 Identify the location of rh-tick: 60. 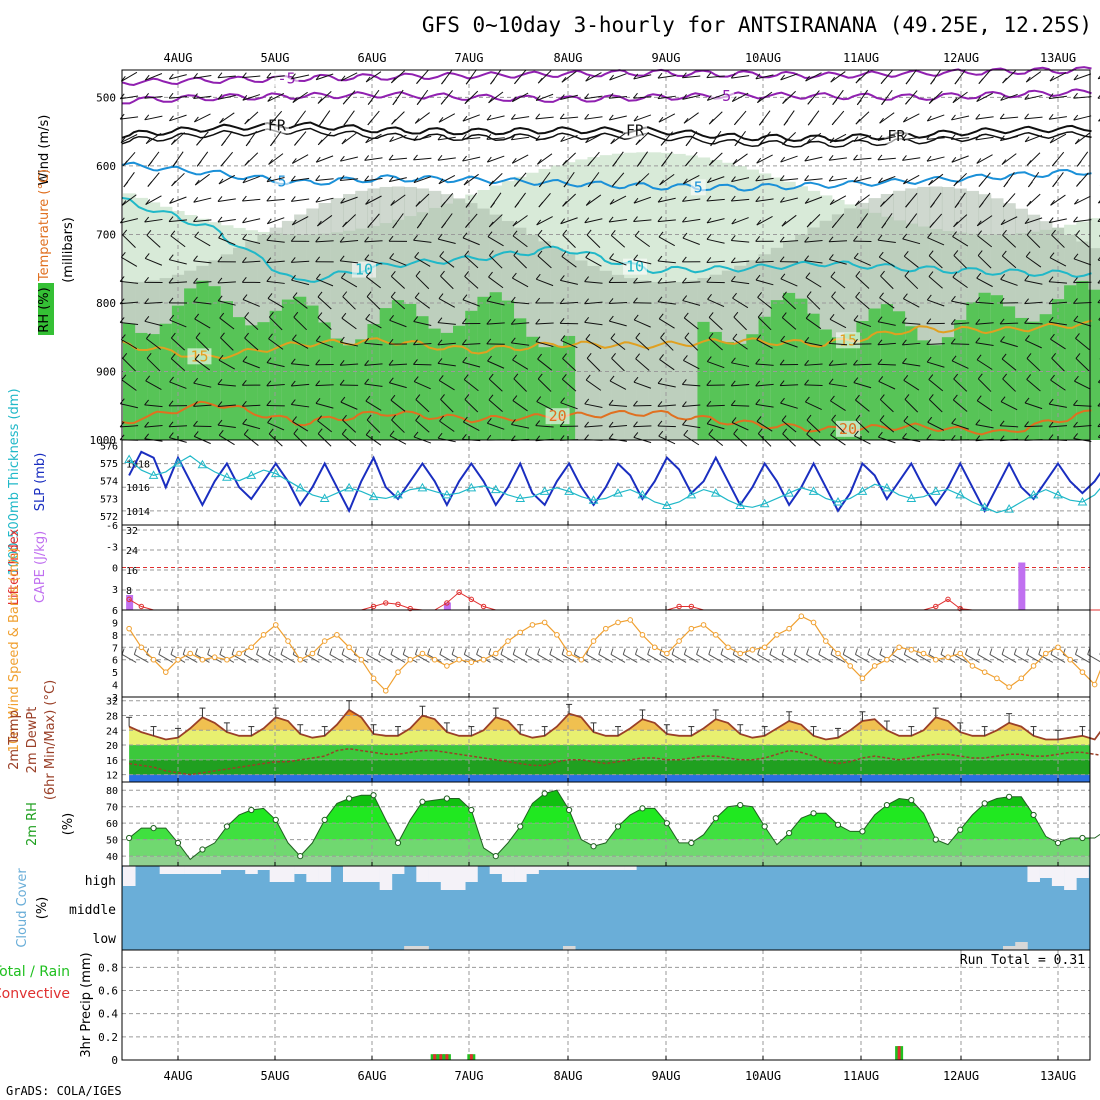
(112, 824).